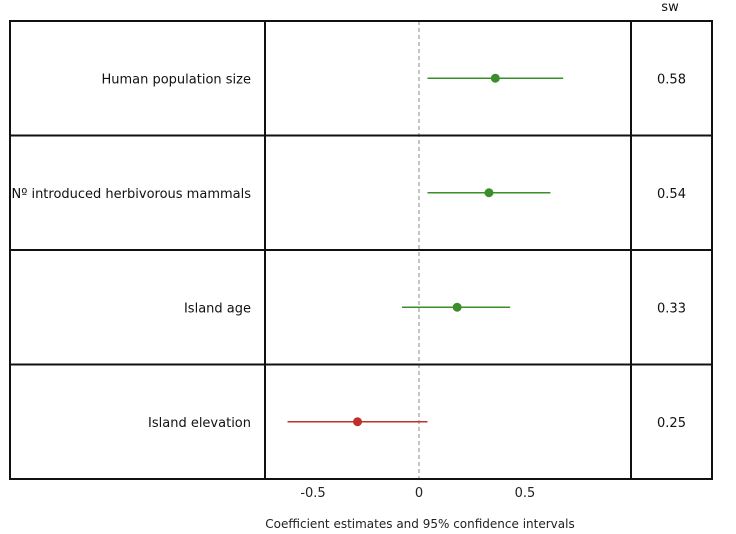 This screenshot has width=736, height=534. I want to click on row-label: Island age, so click(217, 308).